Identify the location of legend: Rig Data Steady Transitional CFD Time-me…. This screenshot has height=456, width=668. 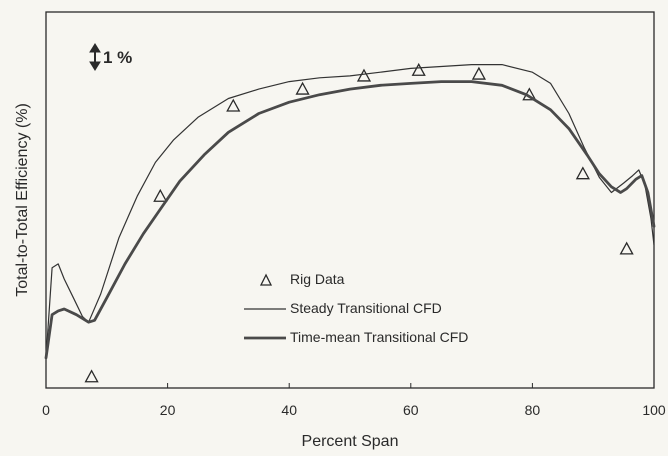
(356, 308).